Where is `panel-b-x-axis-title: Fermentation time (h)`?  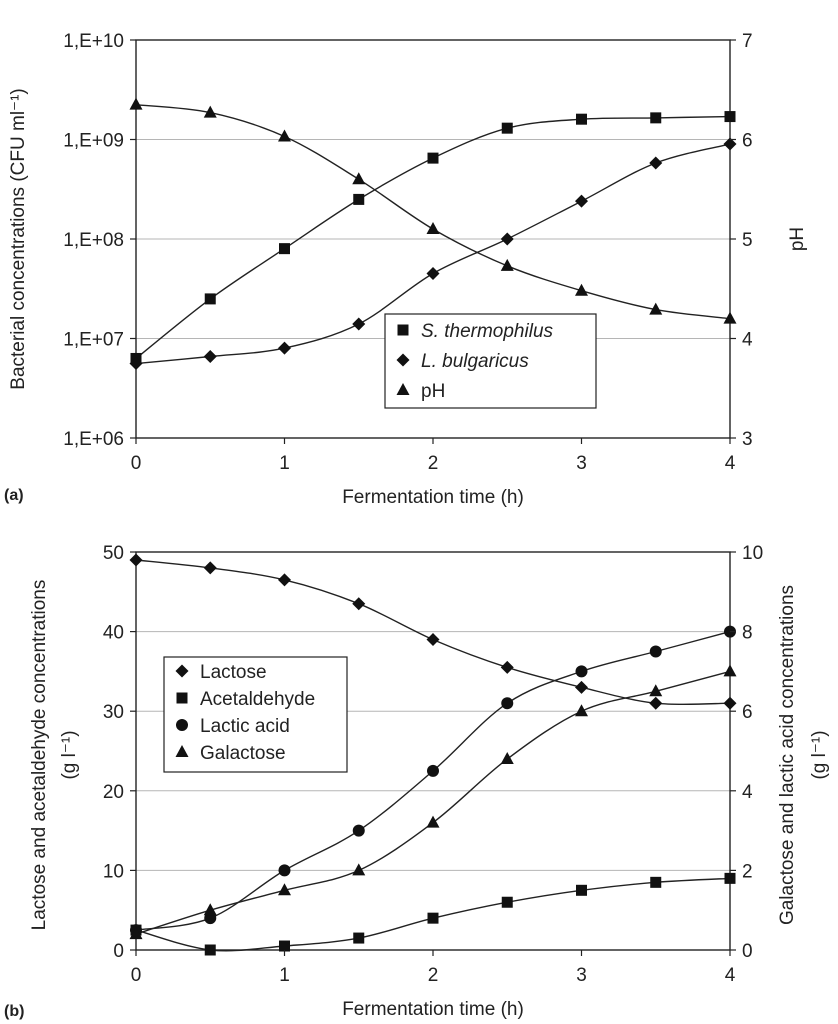
panel-b-x-axis-title: Fermentation time (h) is located at coordinates (433, 1009).